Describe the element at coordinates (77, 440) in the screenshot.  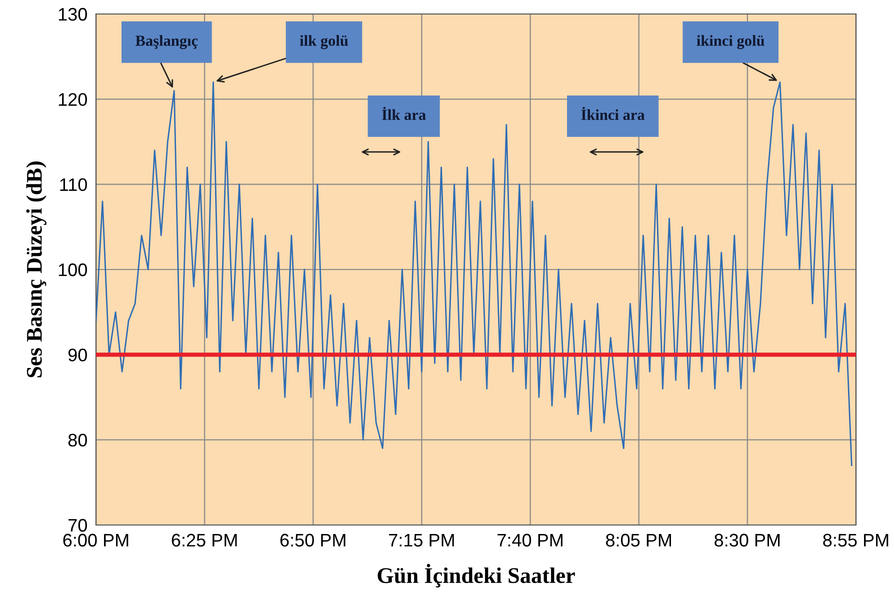
I see `y-tick-label: 80` at that location.